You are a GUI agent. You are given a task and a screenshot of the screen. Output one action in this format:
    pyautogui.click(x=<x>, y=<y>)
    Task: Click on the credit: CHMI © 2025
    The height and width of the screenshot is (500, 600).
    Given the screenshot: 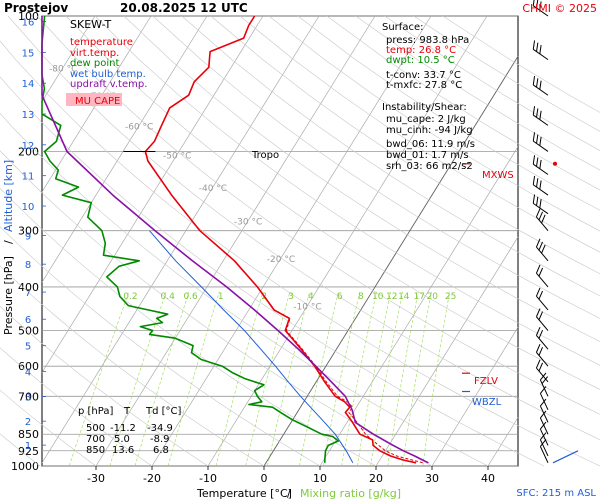 What is the action you would take?
    pyautogui.click(x=559, y=8)
    